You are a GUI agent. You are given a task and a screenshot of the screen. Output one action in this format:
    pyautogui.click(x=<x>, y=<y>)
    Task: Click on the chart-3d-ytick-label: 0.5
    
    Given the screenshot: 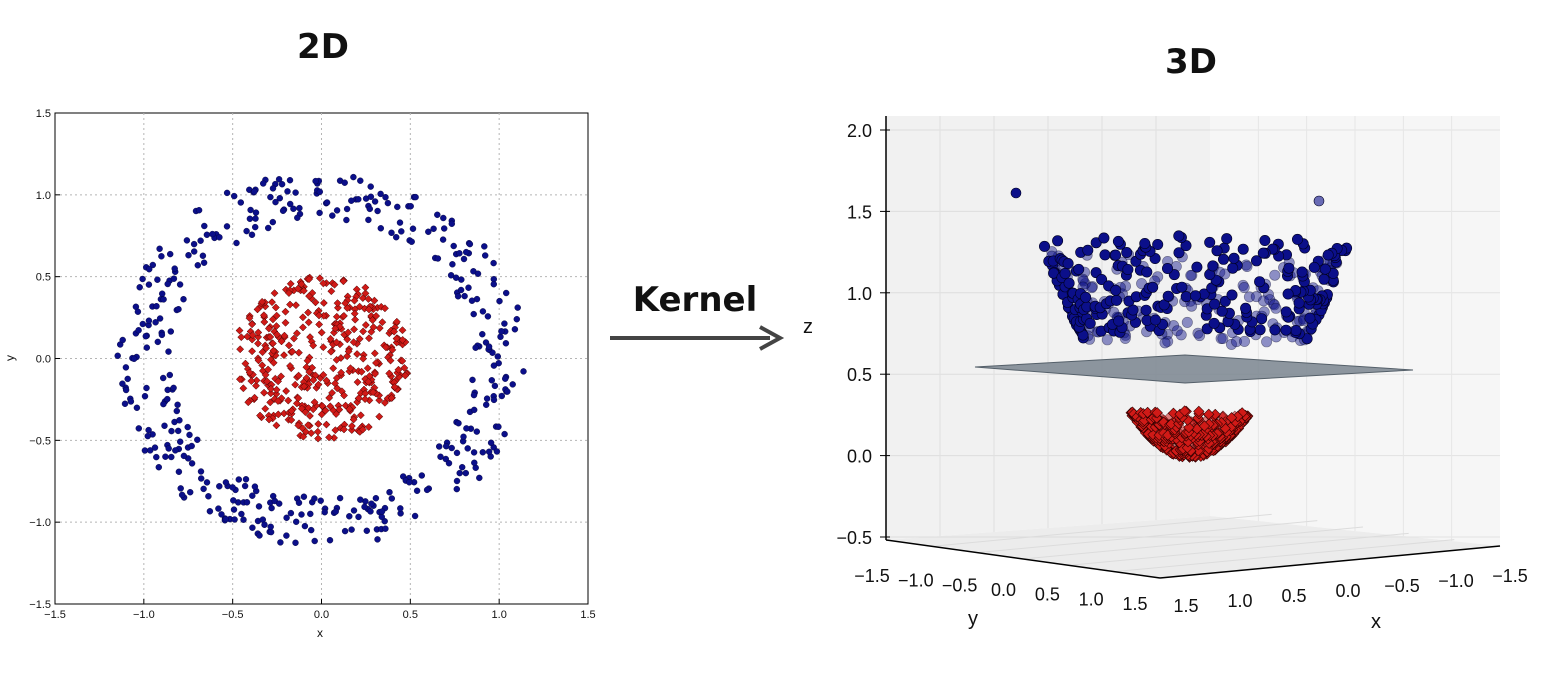 What is the action you would take?
    pyautogui.click(x=1047, y=595)
    